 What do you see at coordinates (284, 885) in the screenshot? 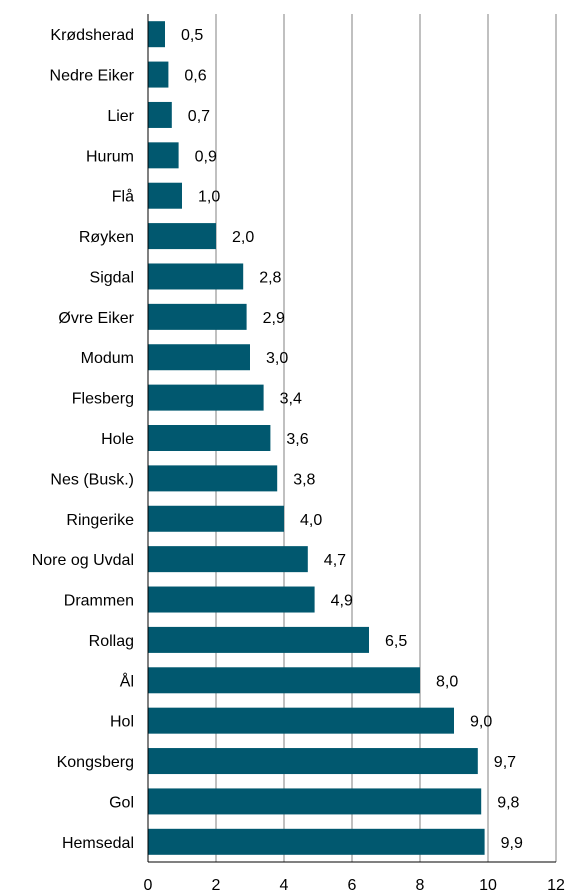
I see `x-tick-label: 4` at bounding box center [284, 885].